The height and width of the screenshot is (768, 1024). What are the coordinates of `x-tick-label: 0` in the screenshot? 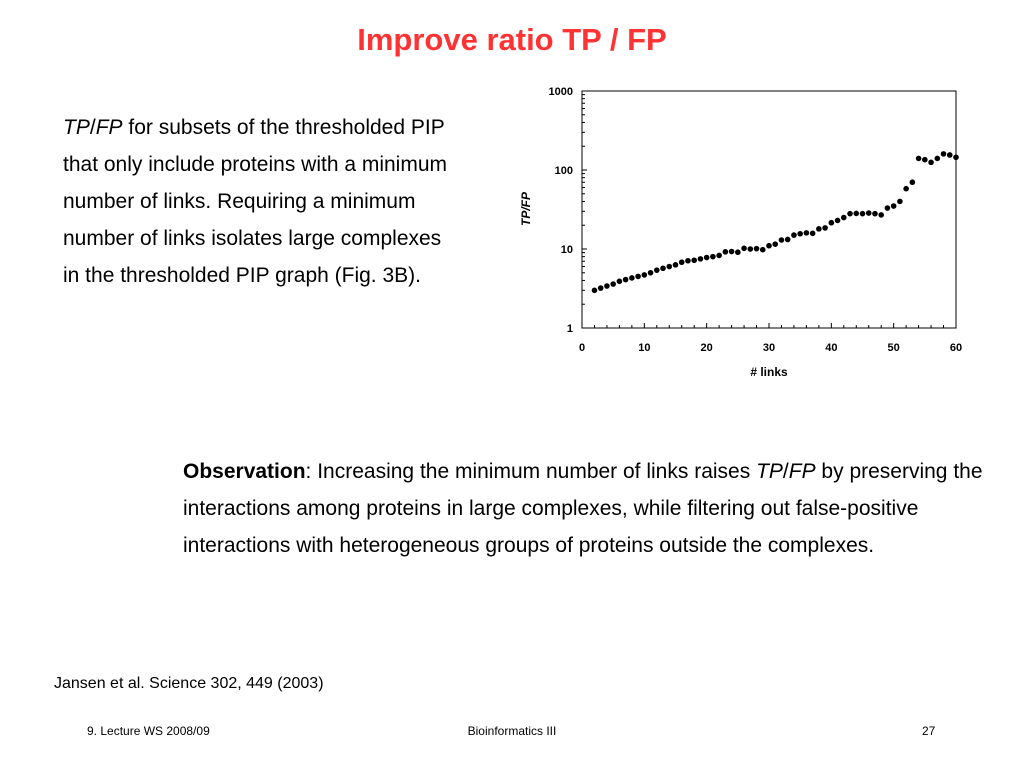 It's located at (582, 348).